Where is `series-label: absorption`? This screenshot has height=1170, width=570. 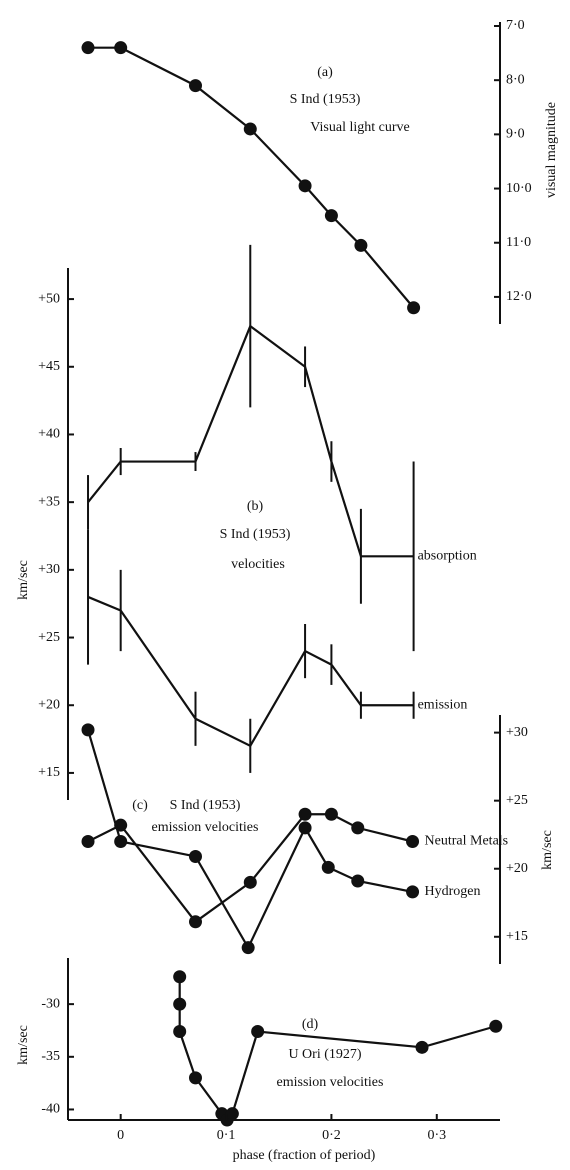 series-label: absorption is located at coordinates (447, 556).